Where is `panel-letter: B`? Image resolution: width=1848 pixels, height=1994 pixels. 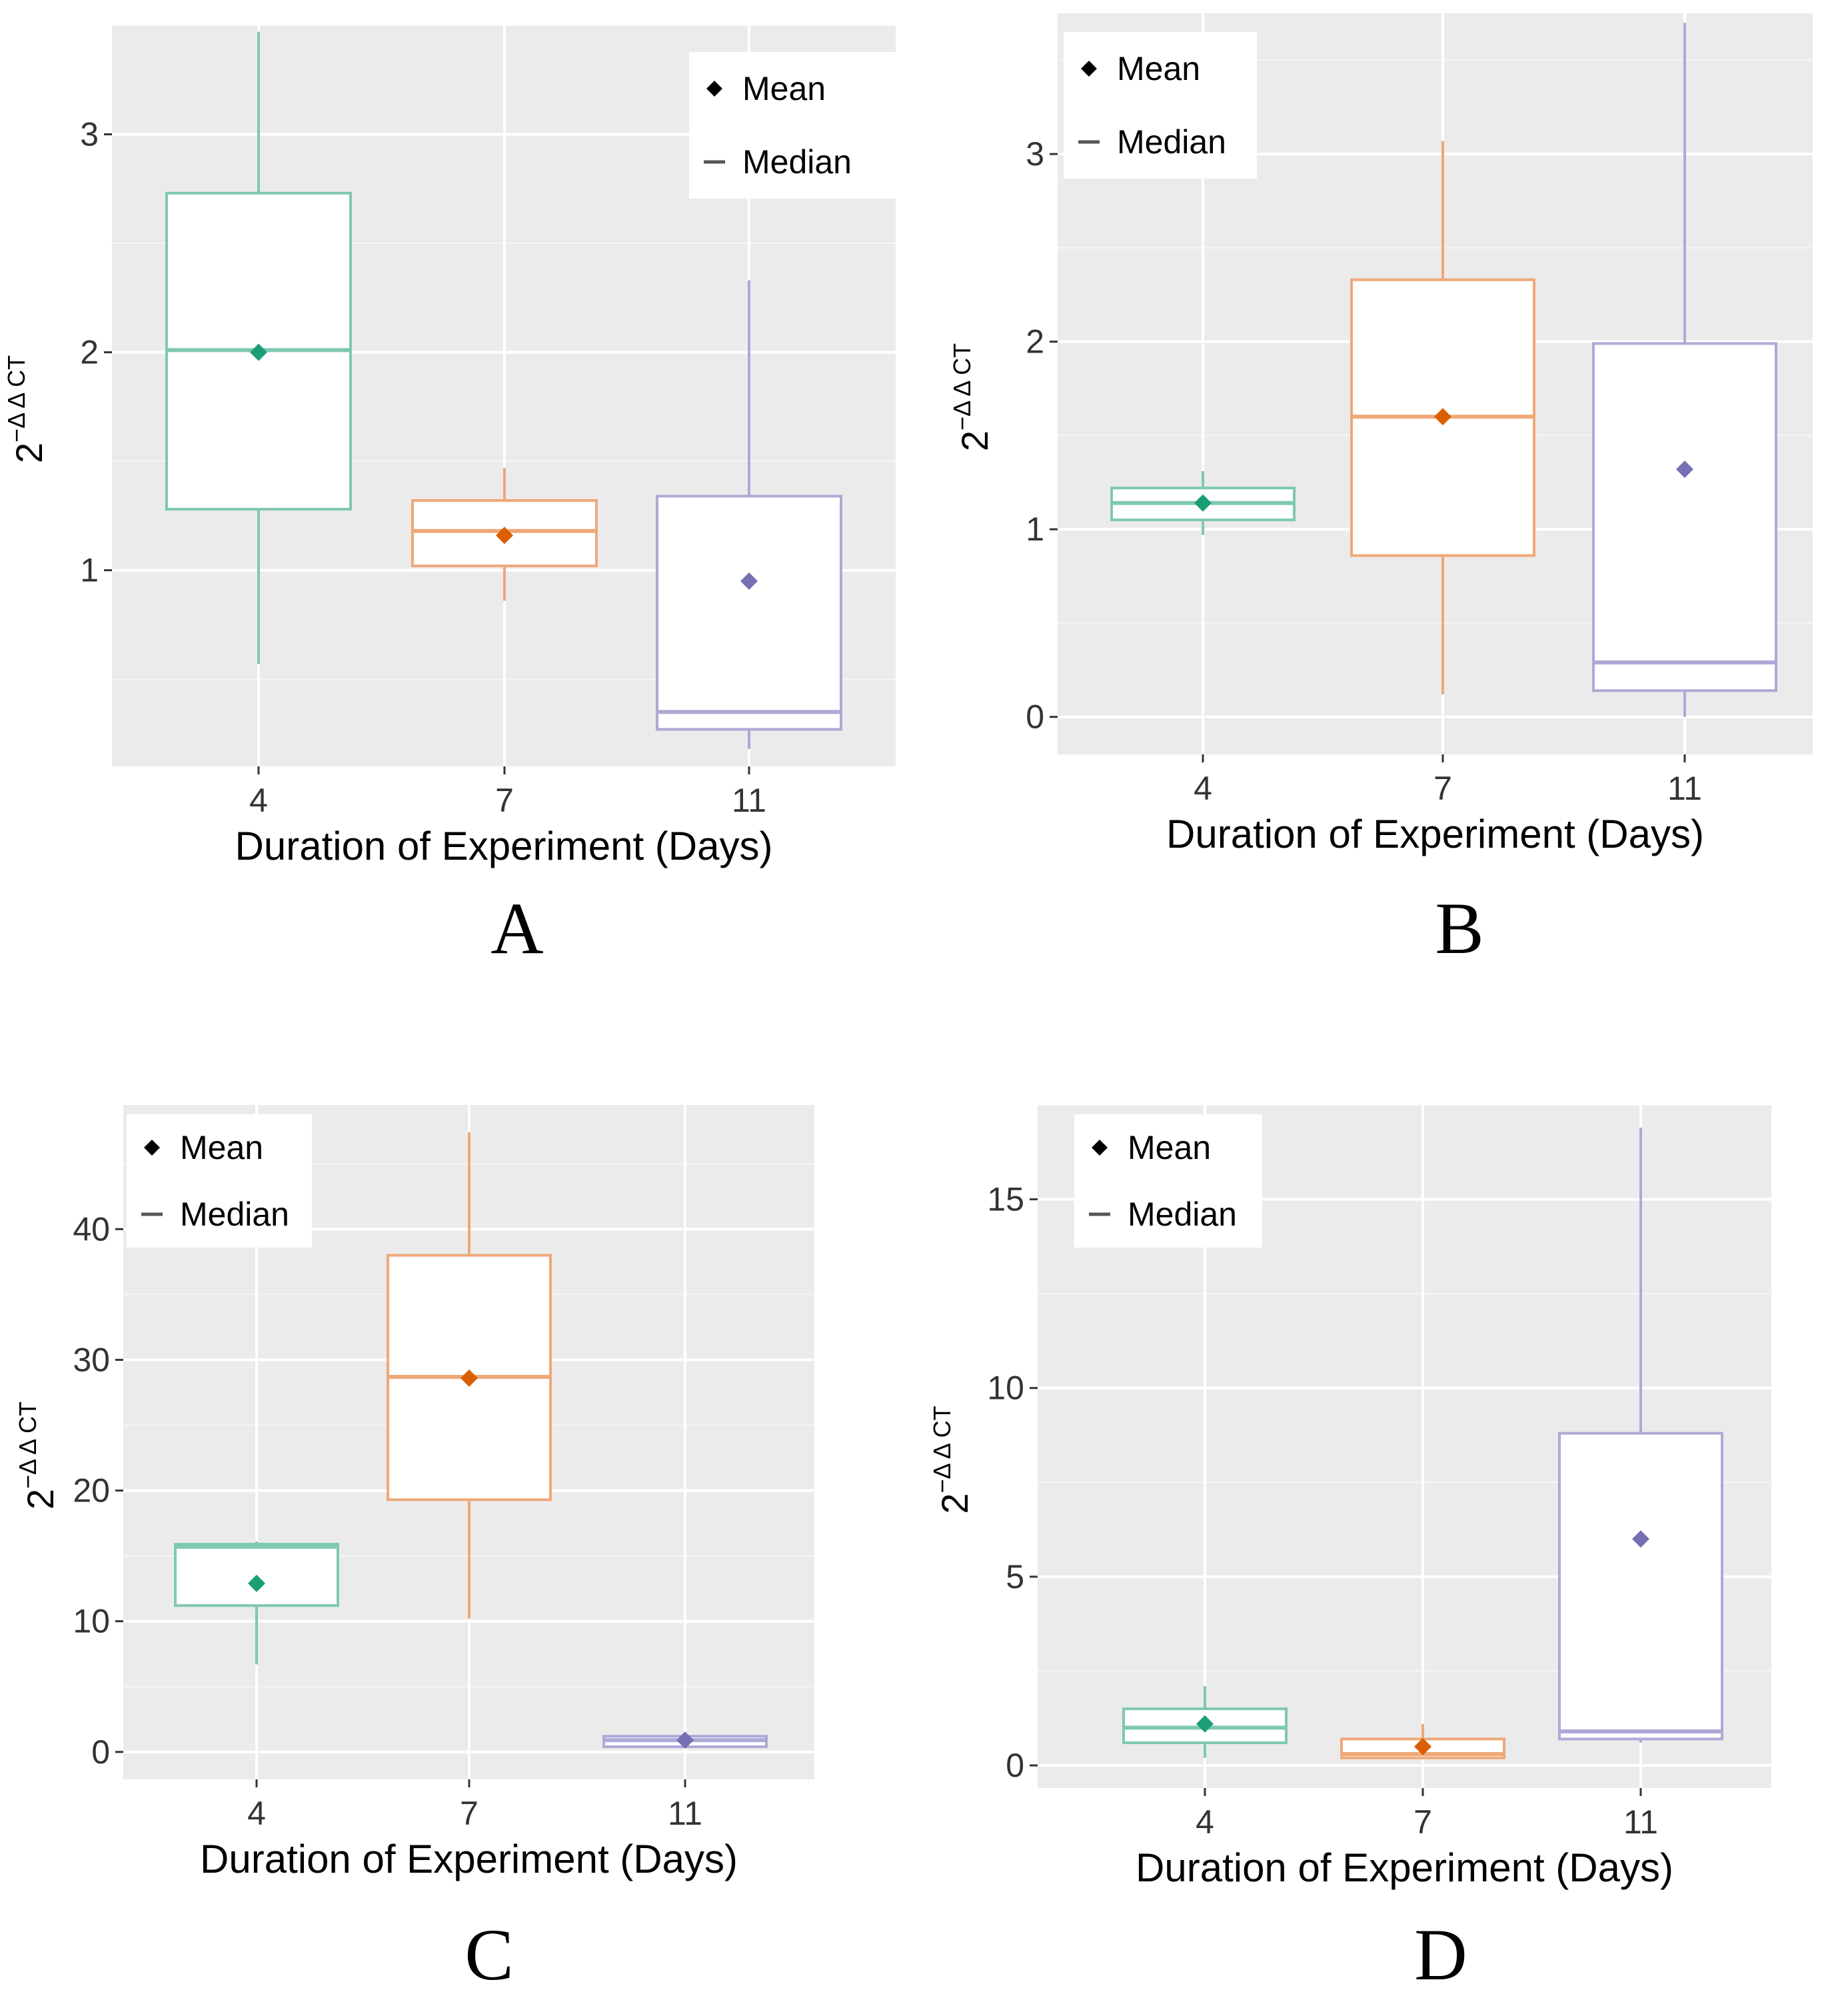 panel-letter: B is located at coordinates (1459, 928).